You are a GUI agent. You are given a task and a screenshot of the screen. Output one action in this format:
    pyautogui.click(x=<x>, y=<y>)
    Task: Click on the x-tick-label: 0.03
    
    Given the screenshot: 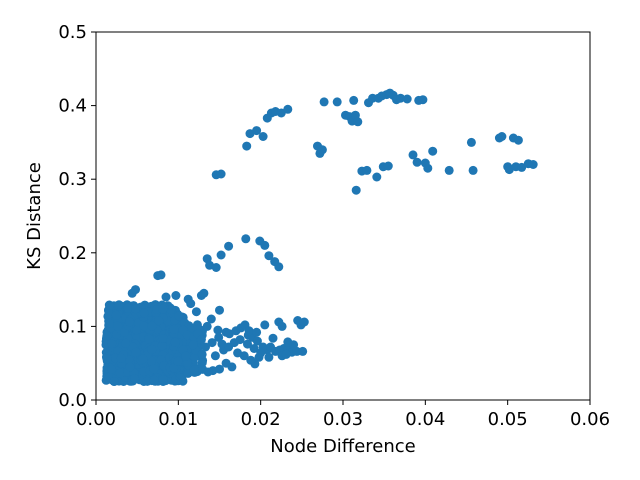 What is the action you would take?
    pyautogui.click(x=343, y=419)
    